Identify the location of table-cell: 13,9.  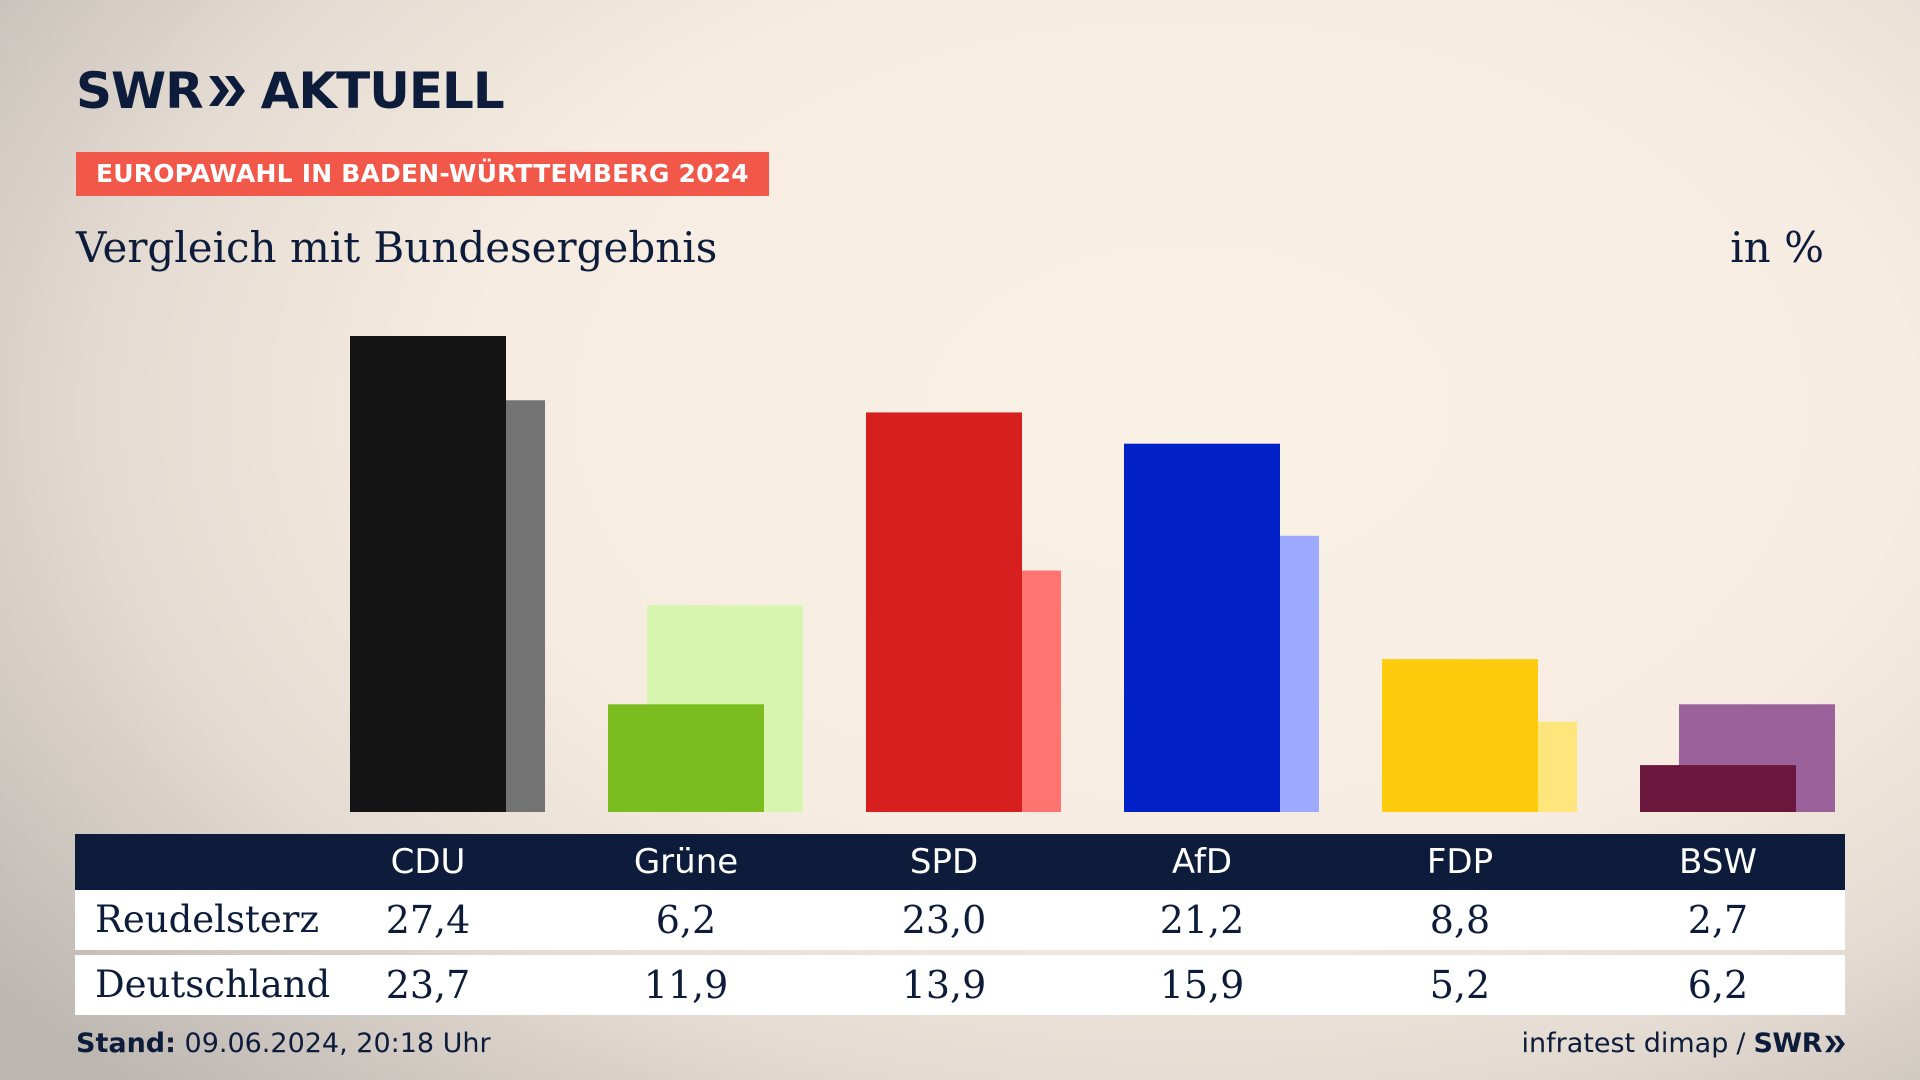
(944, 985).